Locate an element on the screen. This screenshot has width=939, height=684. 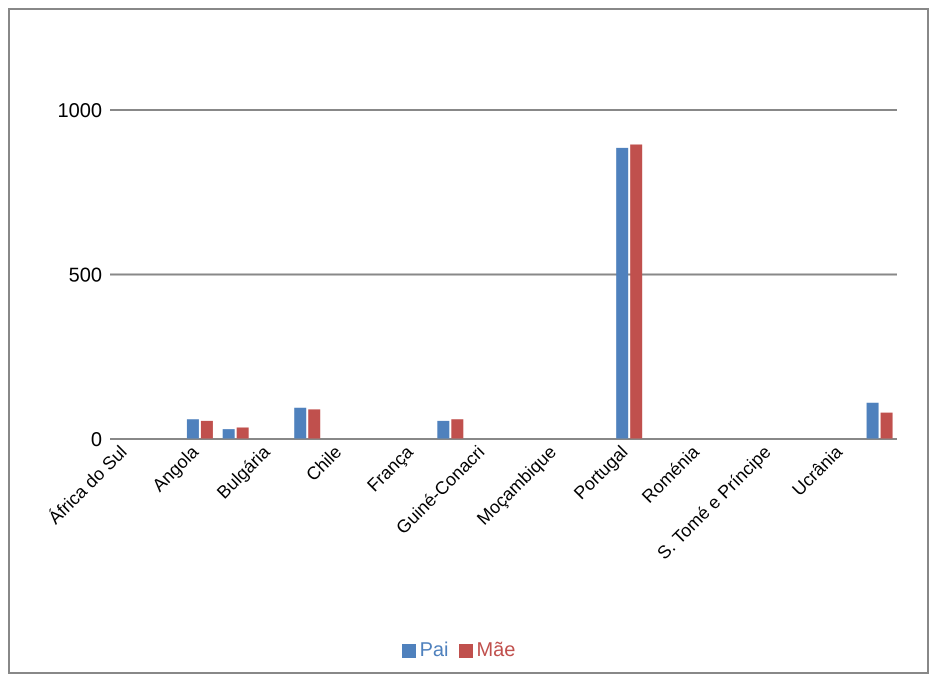
legend-label: Pai is located at coordinates (434, 650).